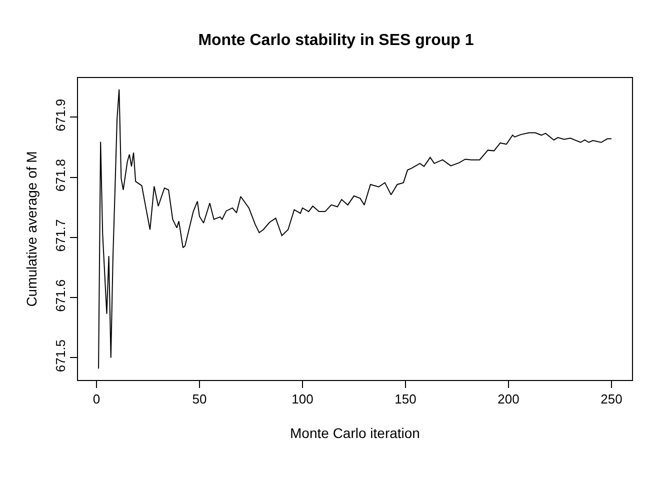  Describe the element at coordinates (405, 399) in the screenshot. I see `x-tick-label: 150` at that location.